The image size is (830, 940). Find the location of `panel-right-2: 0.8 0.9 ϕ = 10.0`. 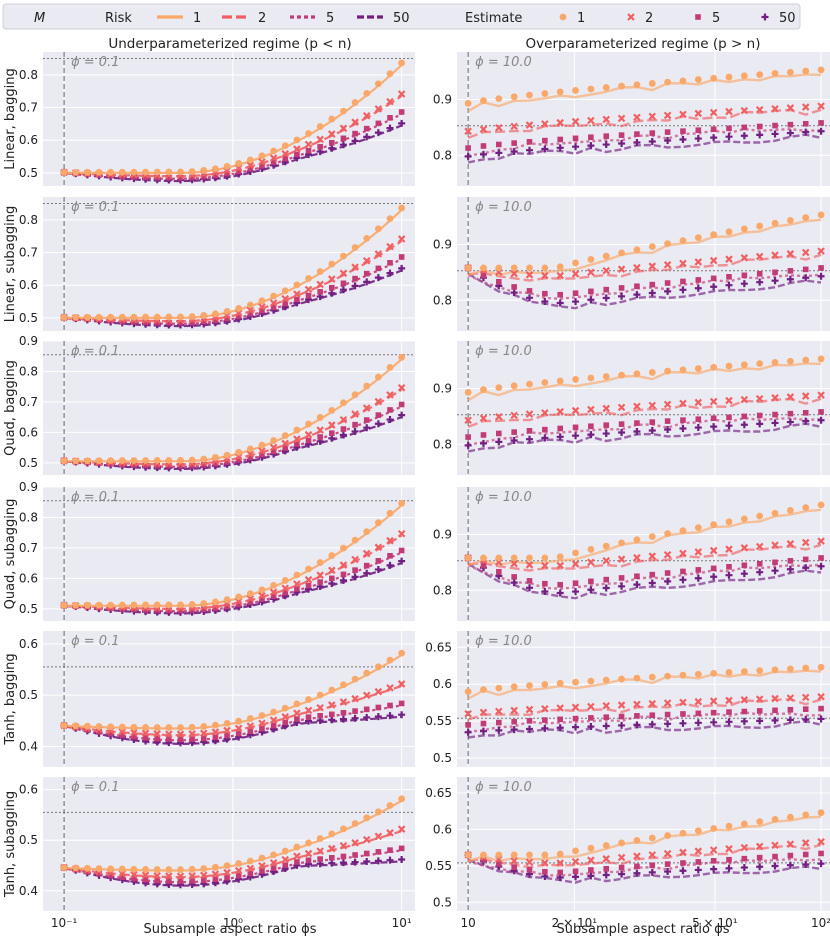

panel-right-2: 0.8 0.9 ϕ = 10.0 is located at coordinates (631, 264).